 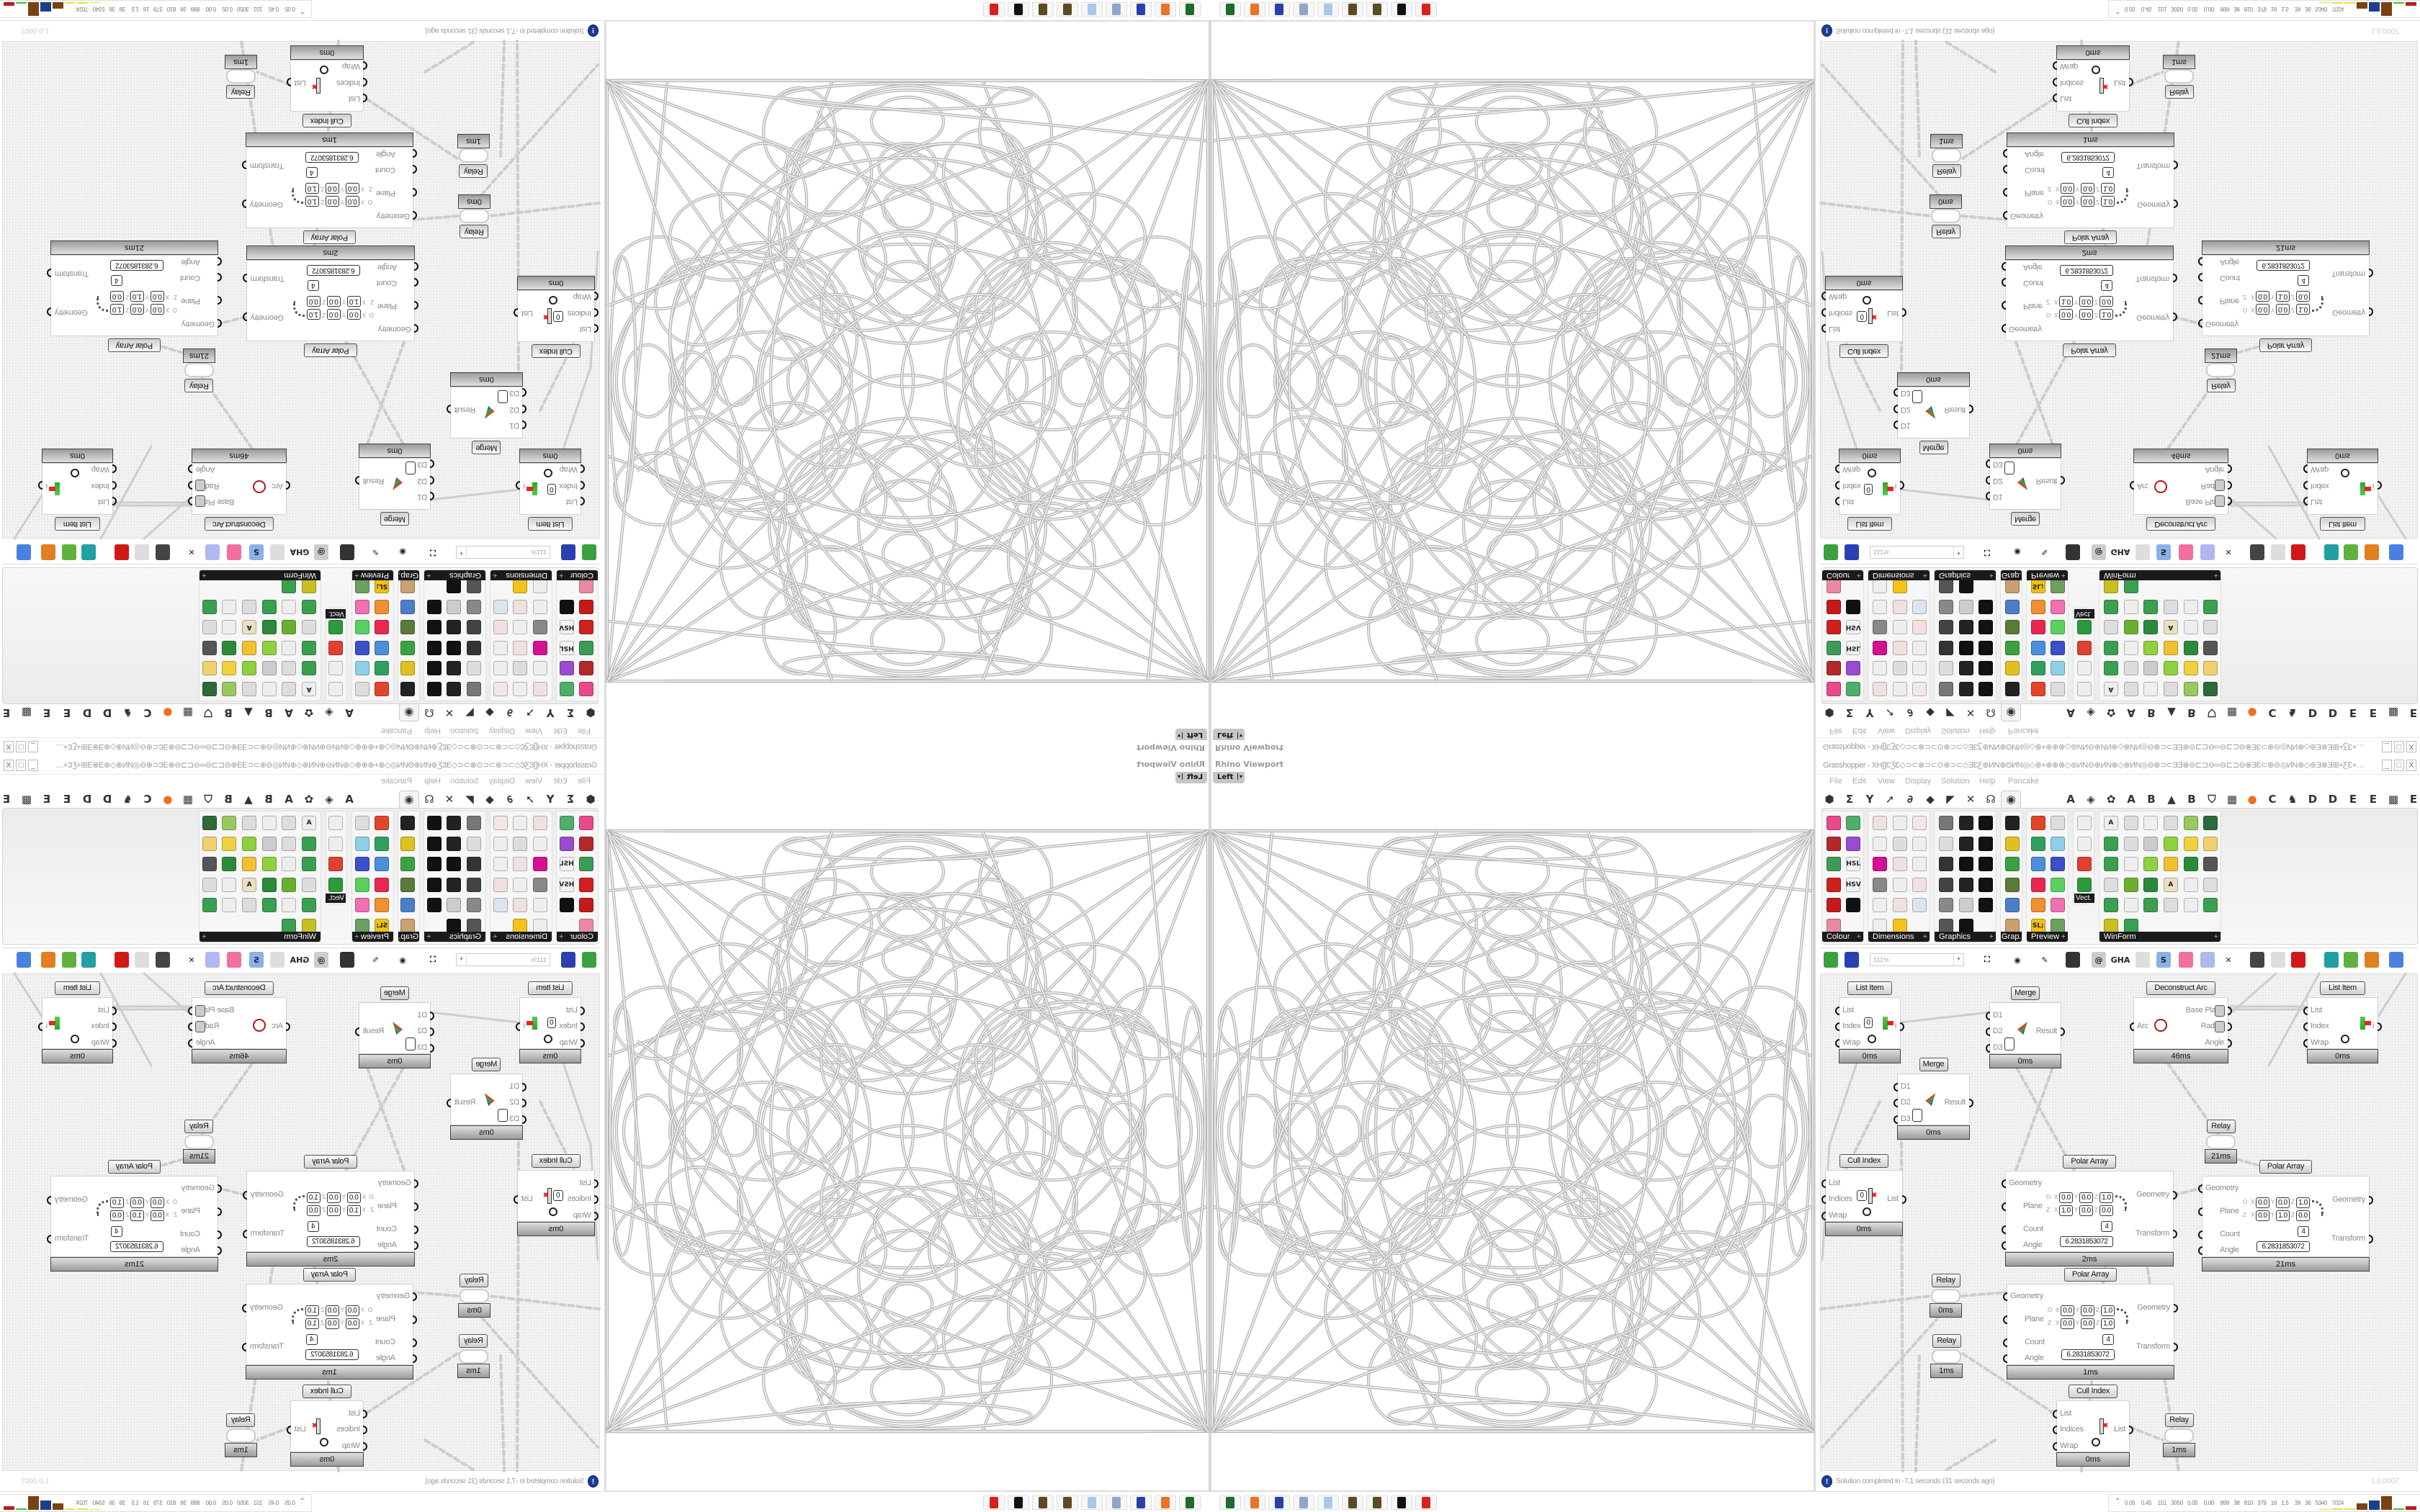 What do you see at coordinates (410, 468) in the screenshot?
I see `empty-input-box` at bounding box center [410, 468].